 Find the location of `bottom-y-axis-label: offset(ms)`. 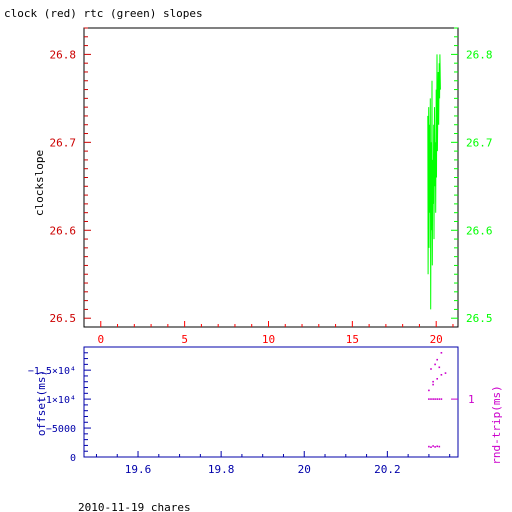

bottom-y-axis-label: offset(ms) is located at coordinates (41, 403).